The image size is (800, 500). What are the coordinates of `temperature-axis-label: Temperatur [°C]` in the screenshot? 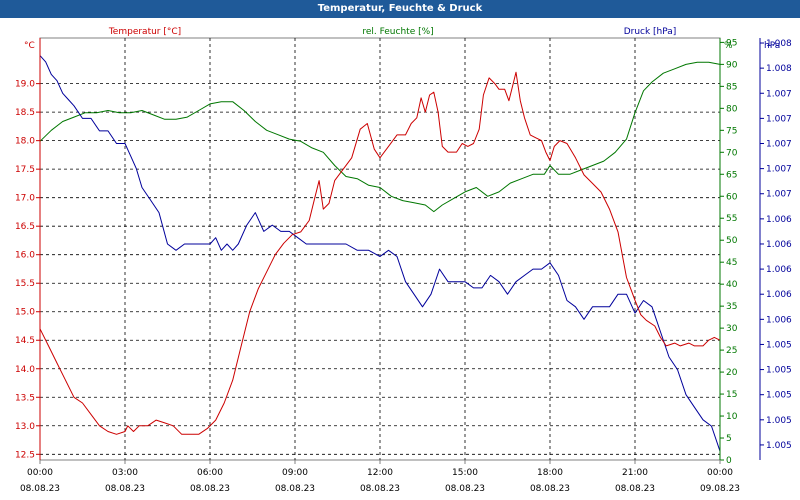 It's located at (144, 32).